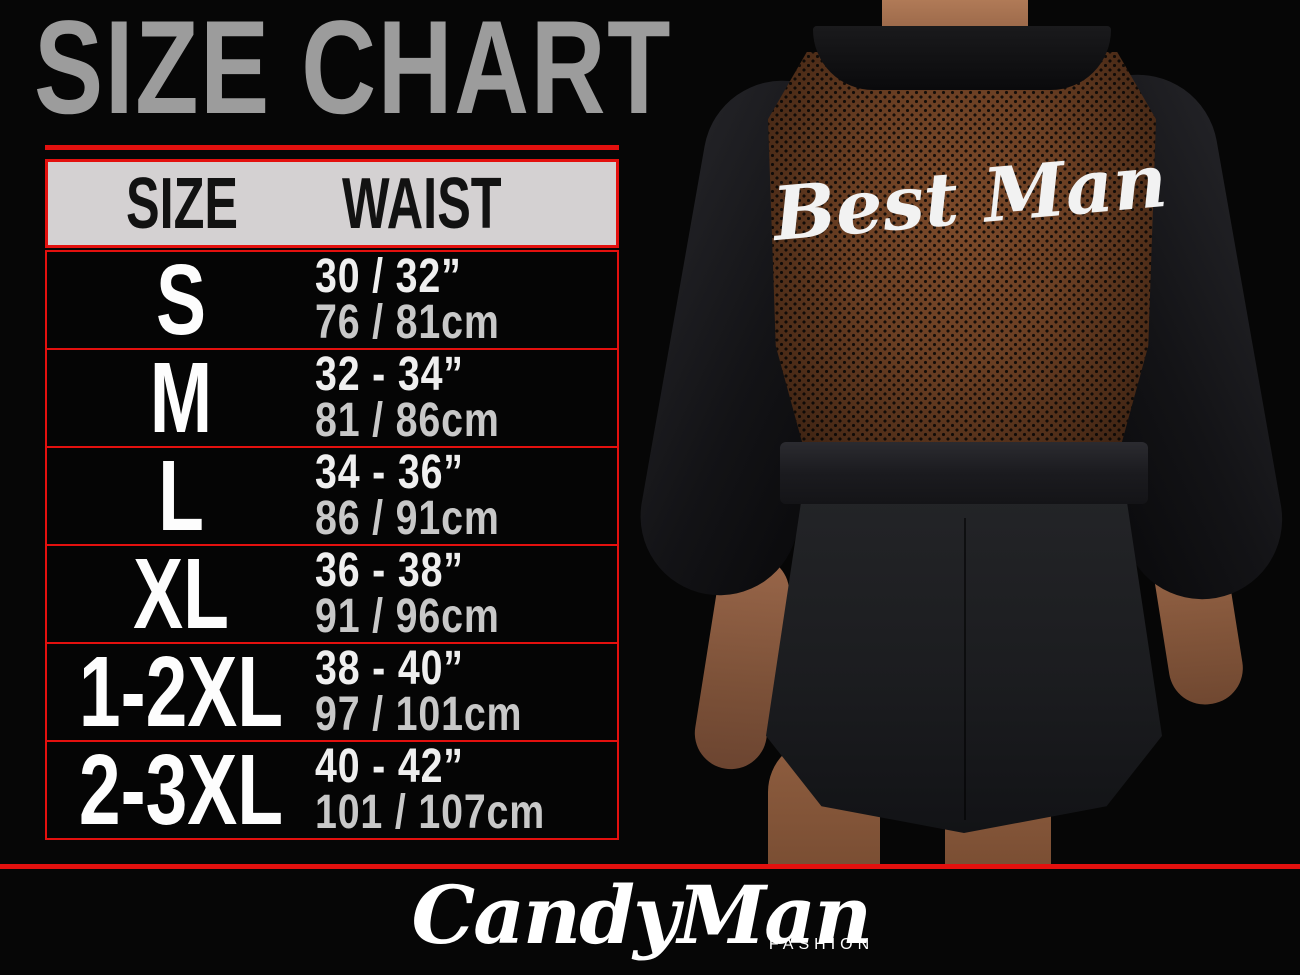  What do you see at coordinates (407, 322) in the screenshot?
I see `waist-centimeters: 76 / 81cm` at bounding box center [407, 322].